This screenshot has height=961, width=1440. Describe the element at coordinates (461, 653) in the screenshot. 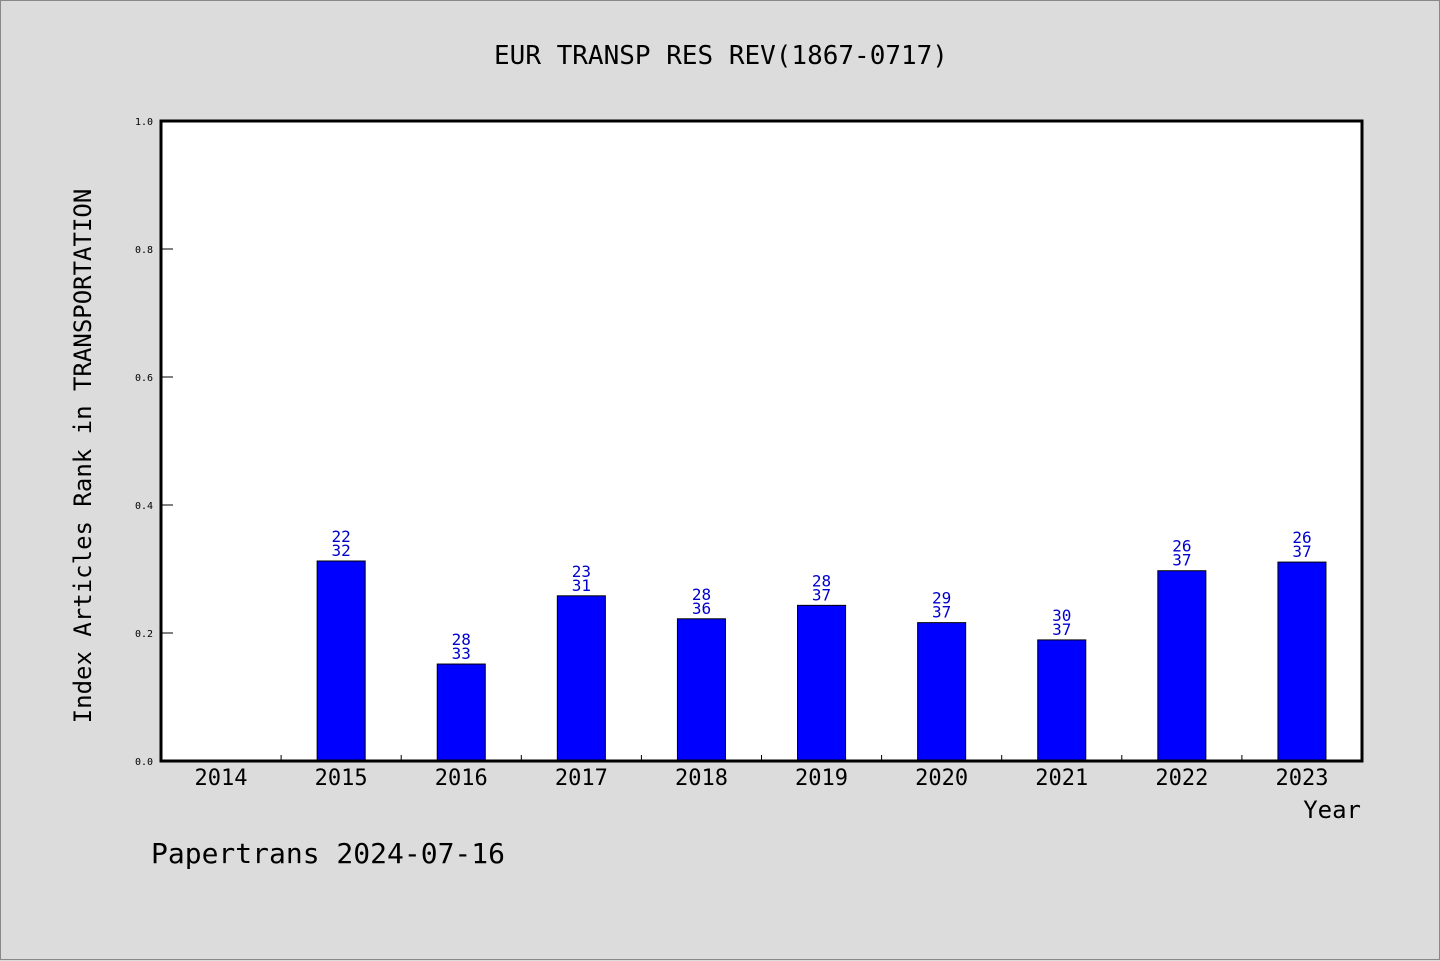

I see `bar-label-total: 33` at that location.